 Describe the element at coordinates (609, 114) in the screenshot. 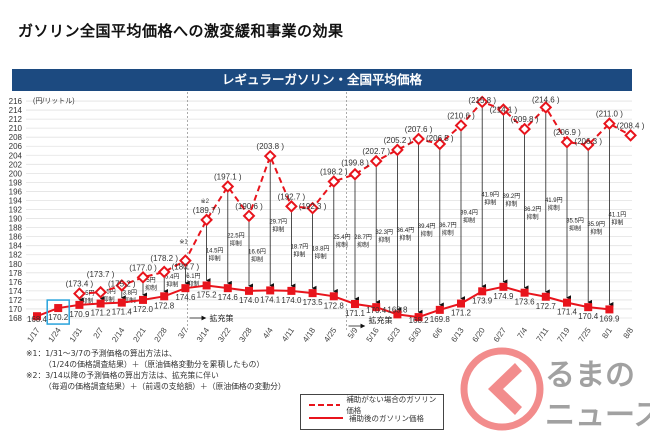

I see `data-label-no-subsidy: (211.0 )` at that location.